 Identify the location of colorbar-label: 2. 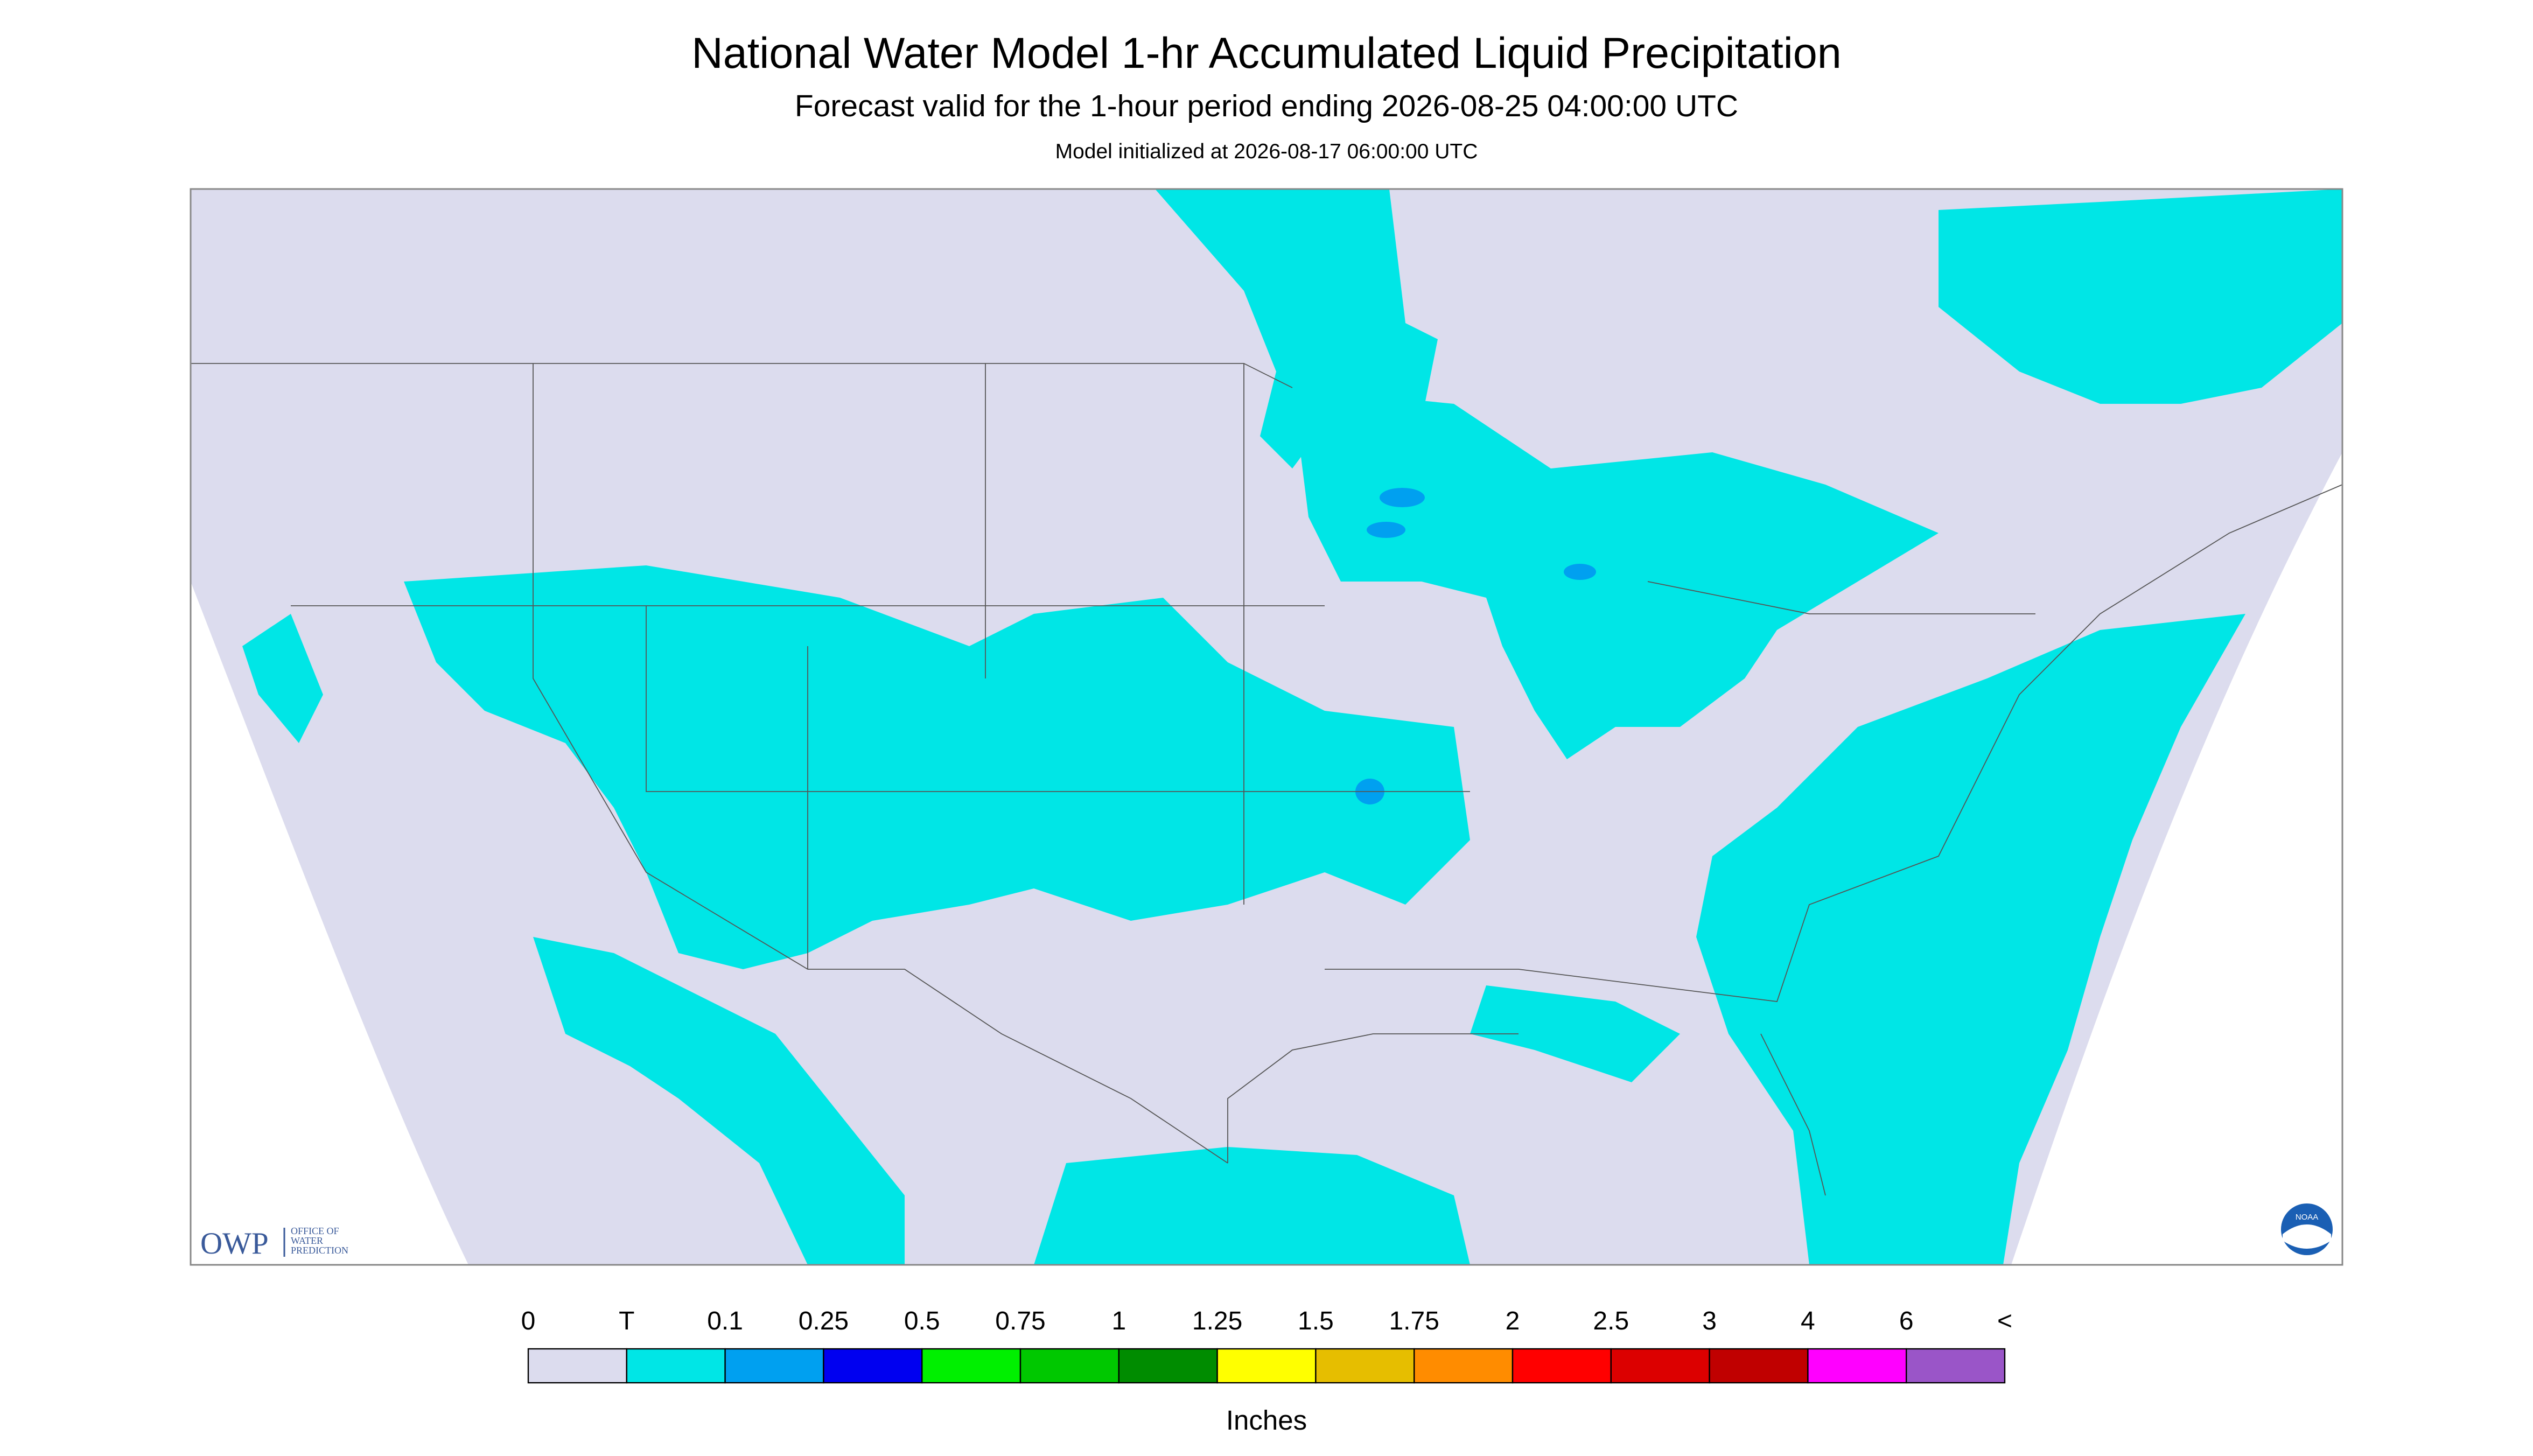
(1513, 1321).